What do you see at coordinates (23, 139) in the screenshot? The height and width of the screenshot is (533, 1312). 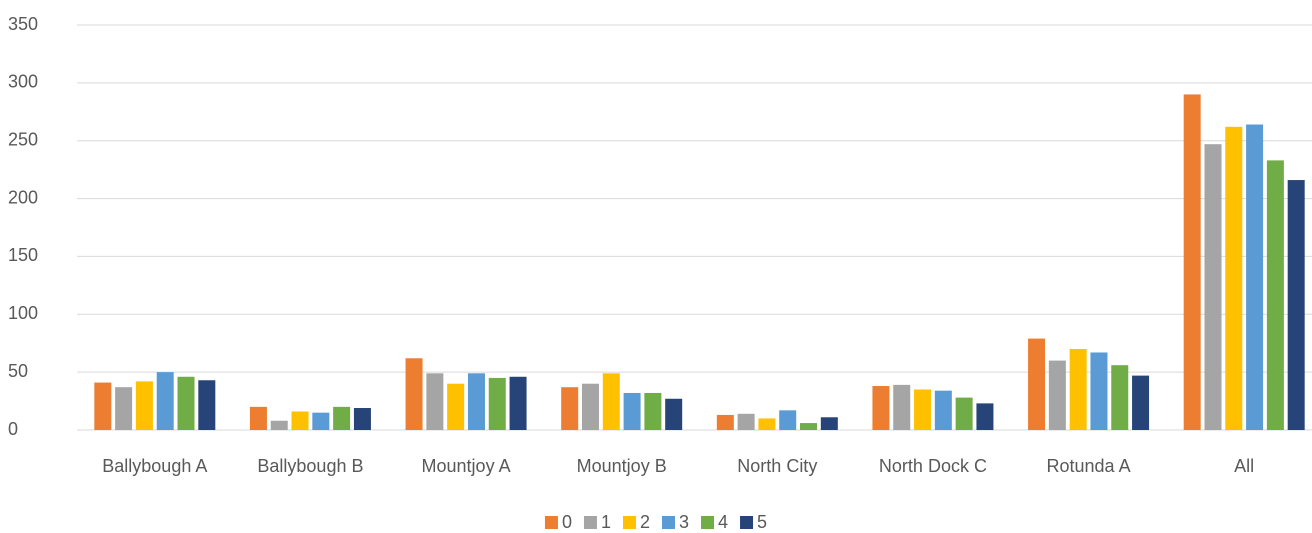 I see `y-tick-label: 250` at bounding box center [23, 139].